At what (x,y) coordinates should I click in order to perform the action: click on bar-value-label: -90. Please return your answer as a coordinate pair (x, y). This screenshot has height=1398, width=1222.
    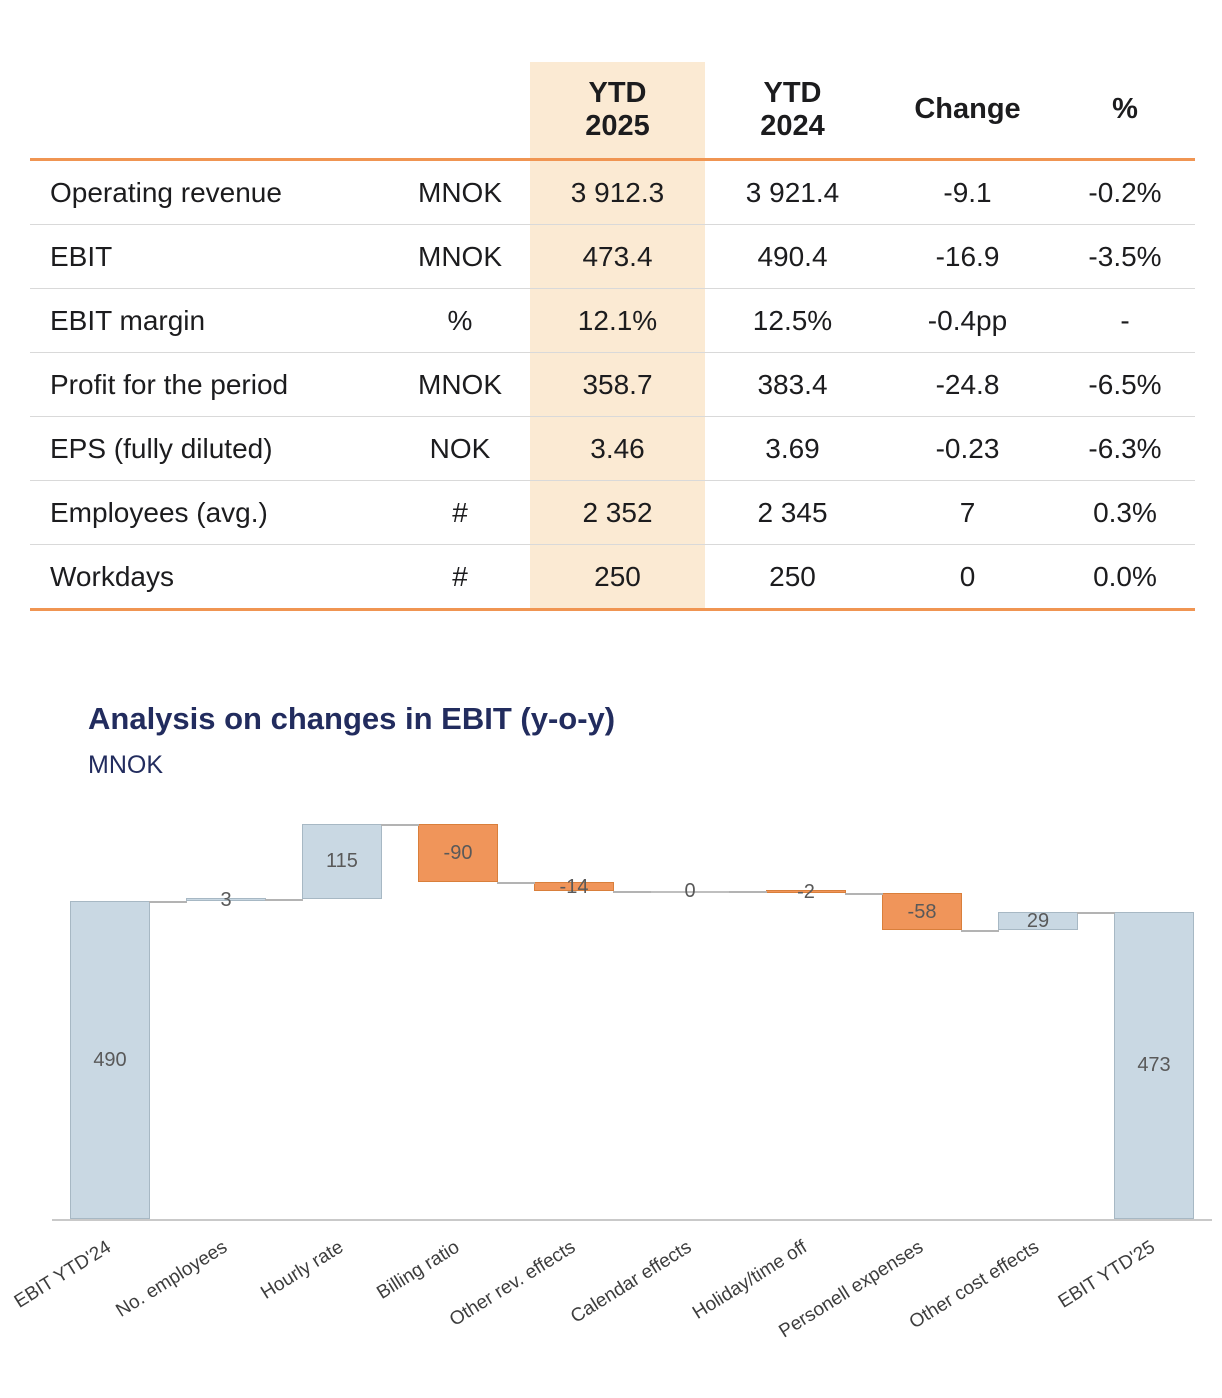
    Looking at the image, I should click on (458, 853).